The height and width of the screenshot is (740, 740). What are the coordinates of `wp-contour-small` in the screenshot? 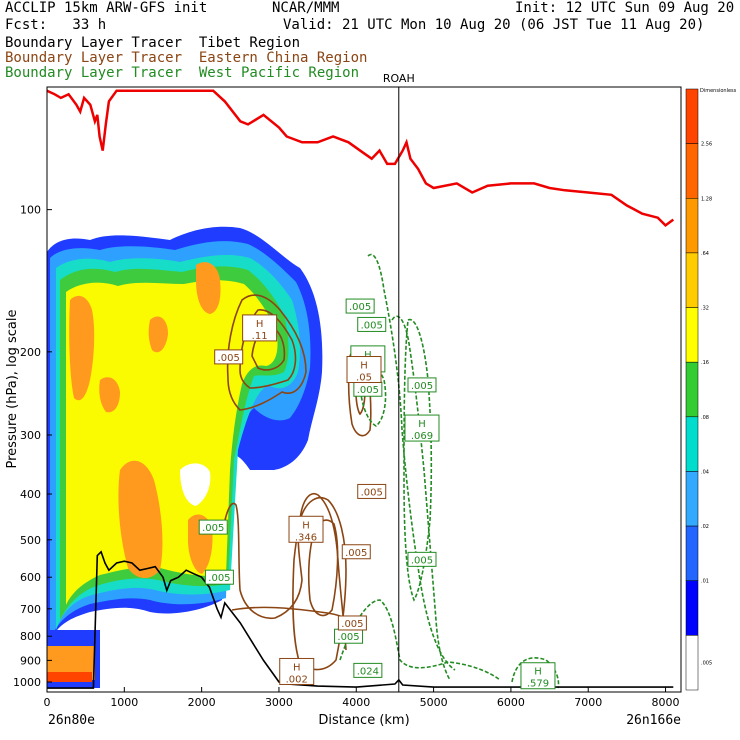 It's located at (373, 397).